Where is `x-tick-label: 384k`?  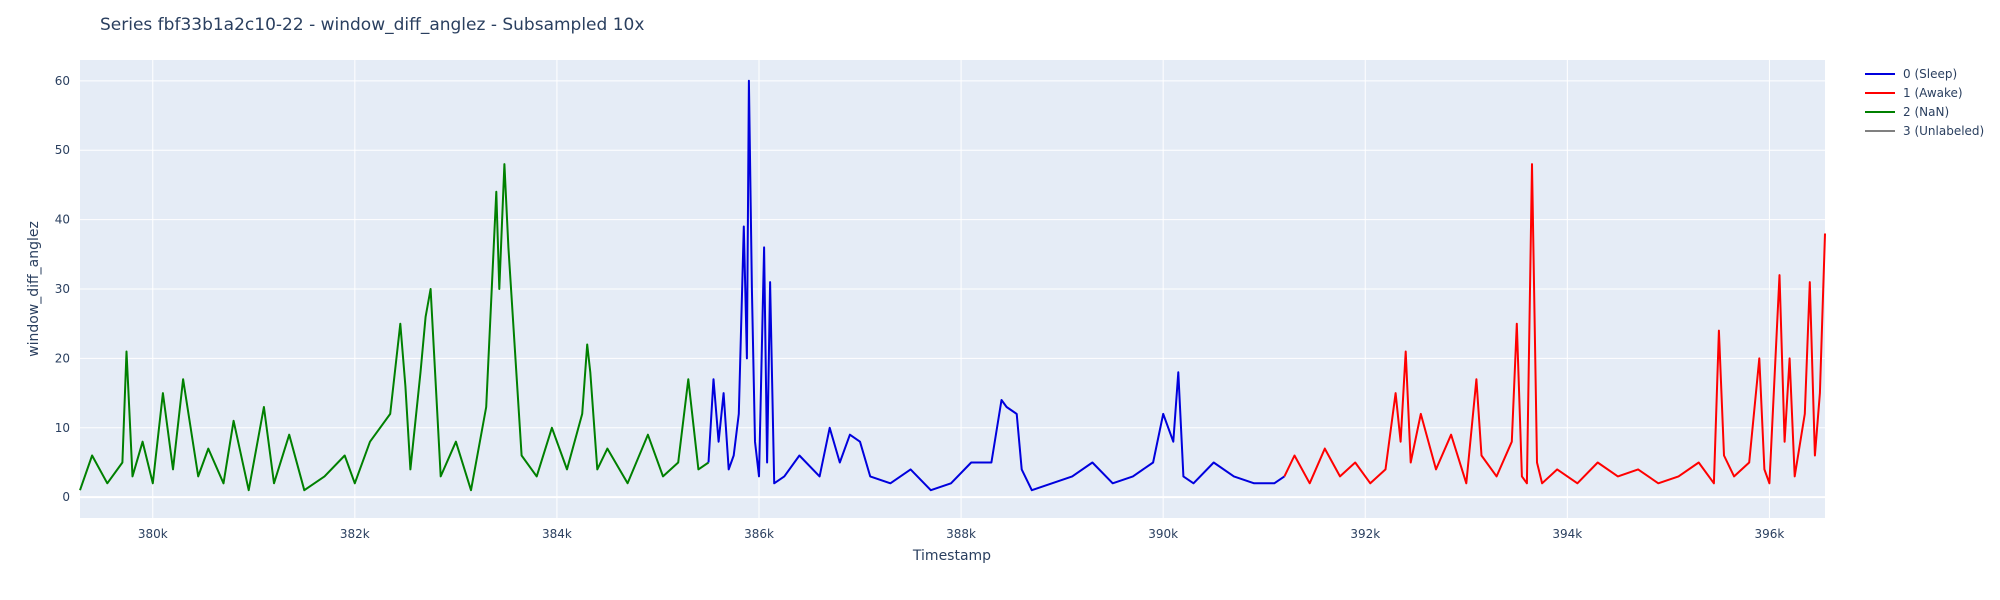
x-tick-label: 384k is located at coordinates (557, 534).